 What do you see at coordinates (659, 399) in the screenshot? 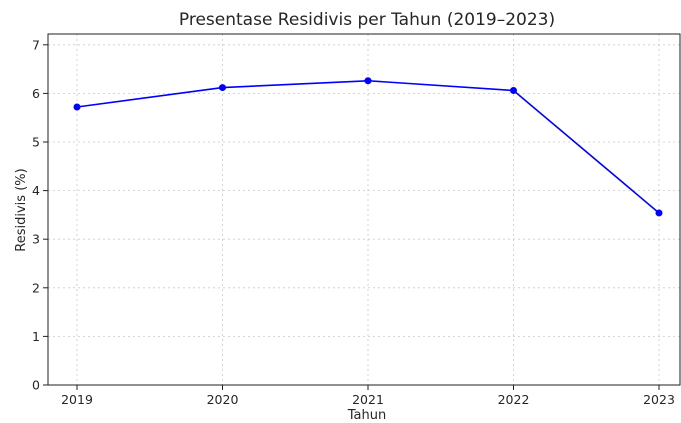
I see `x-tick-label: 2023` at bounding box center [659, 399].